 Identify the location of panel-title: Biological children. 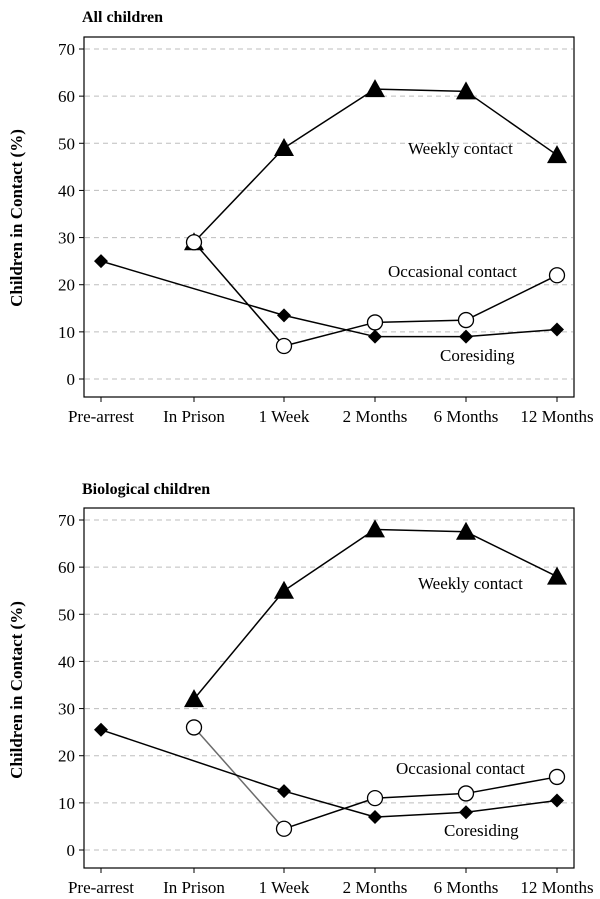
(146, 489).